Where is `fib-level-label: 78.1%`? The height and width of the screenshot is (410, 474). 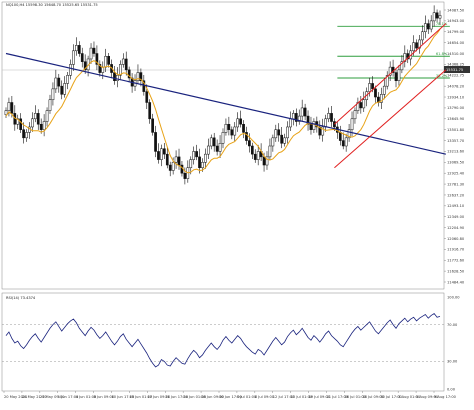
fib-level-label: 78.1% is located at coordinates (442, 24).